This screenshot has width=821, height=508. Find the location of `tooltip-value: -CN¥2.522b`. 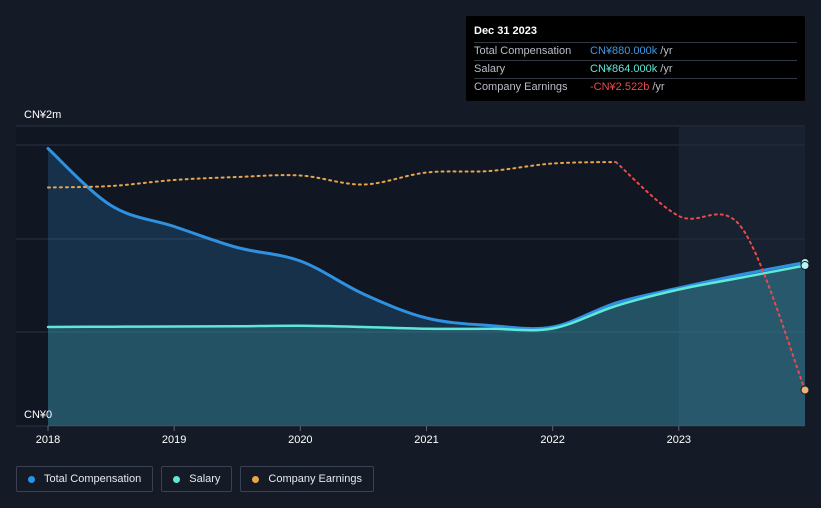

tooltip-value: -CN¥2.522b is located at coordinates (620, 87).